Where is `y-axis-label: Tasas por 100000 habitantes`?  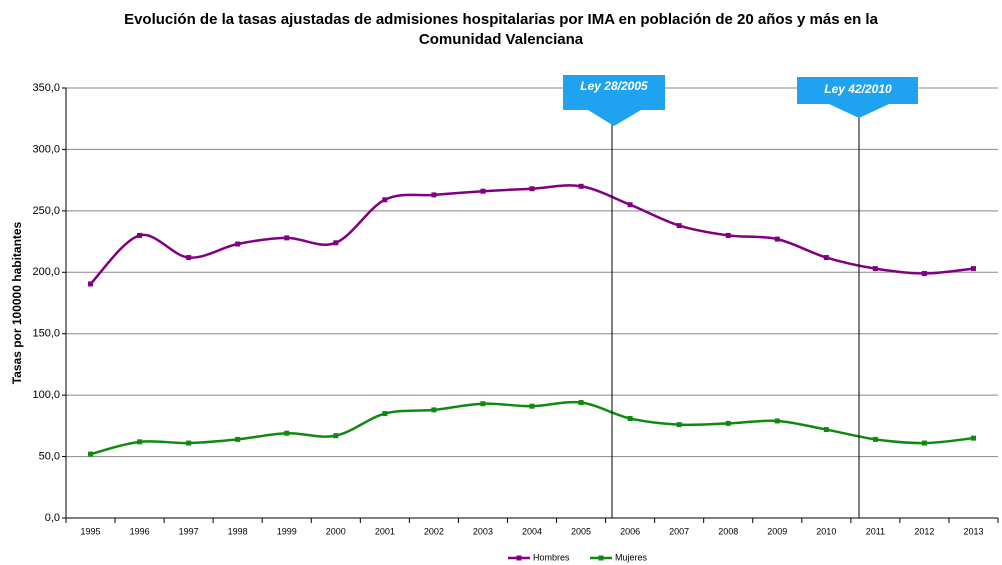 y-axis-label: Tasas por 100000 habitantes is located at coordinates (17, 302).